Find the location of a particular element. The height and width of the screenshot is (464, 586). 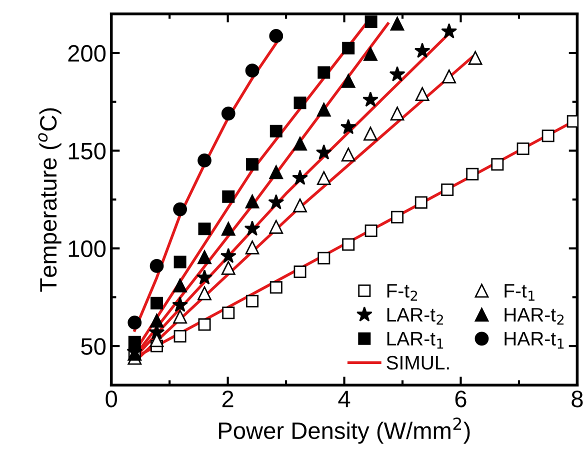

x-tick-label: 2 is located at coordinates (228, 399).